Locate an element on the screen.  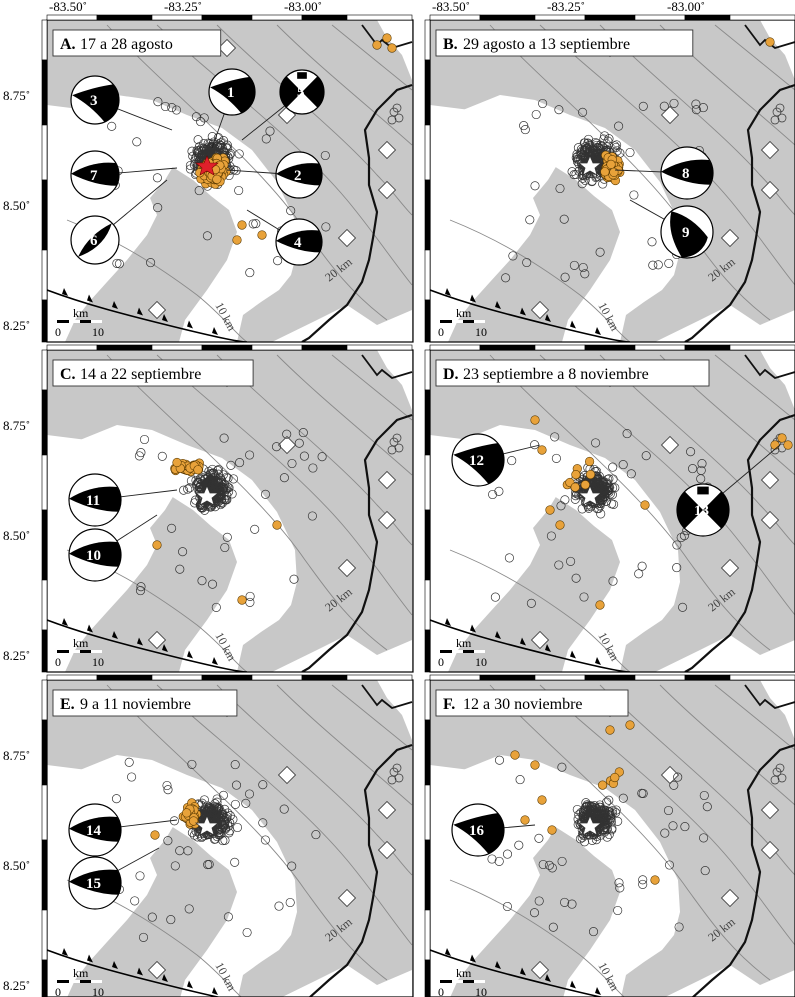
panel-title-box is located at coordinates (137, 43).